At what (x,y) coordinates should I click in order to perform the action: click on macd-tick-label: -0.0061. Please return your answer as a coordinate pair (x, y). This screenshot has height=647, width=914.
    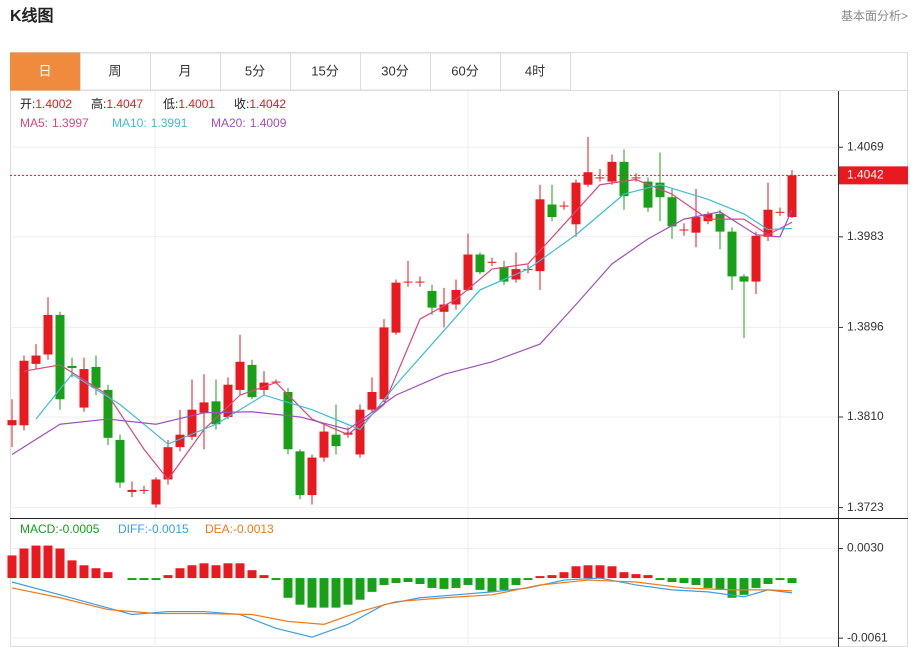
    Looking at the image, I should click on (867, 637).